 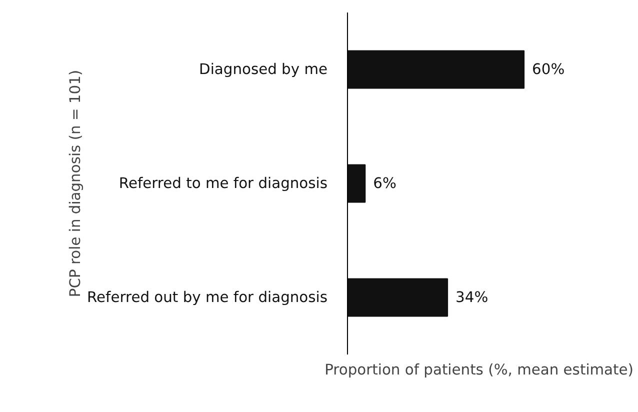 I want to click on y-axis-title: PCP role in diagnosis (n = 101), so click(x=75, y=184).